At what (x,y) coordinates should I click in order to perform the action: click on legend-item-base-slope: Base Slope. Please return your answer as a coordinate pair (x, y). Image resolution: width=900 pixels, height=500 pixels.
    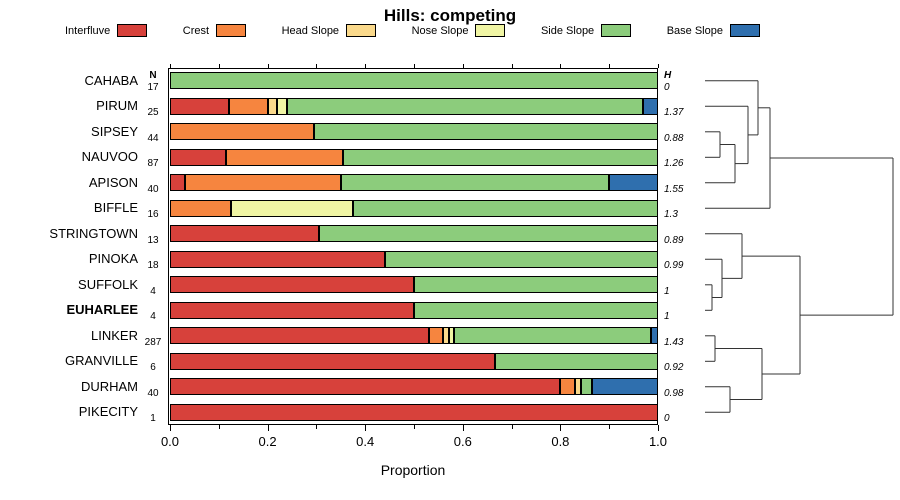
    Looking at the image, I should click on (713, 30).